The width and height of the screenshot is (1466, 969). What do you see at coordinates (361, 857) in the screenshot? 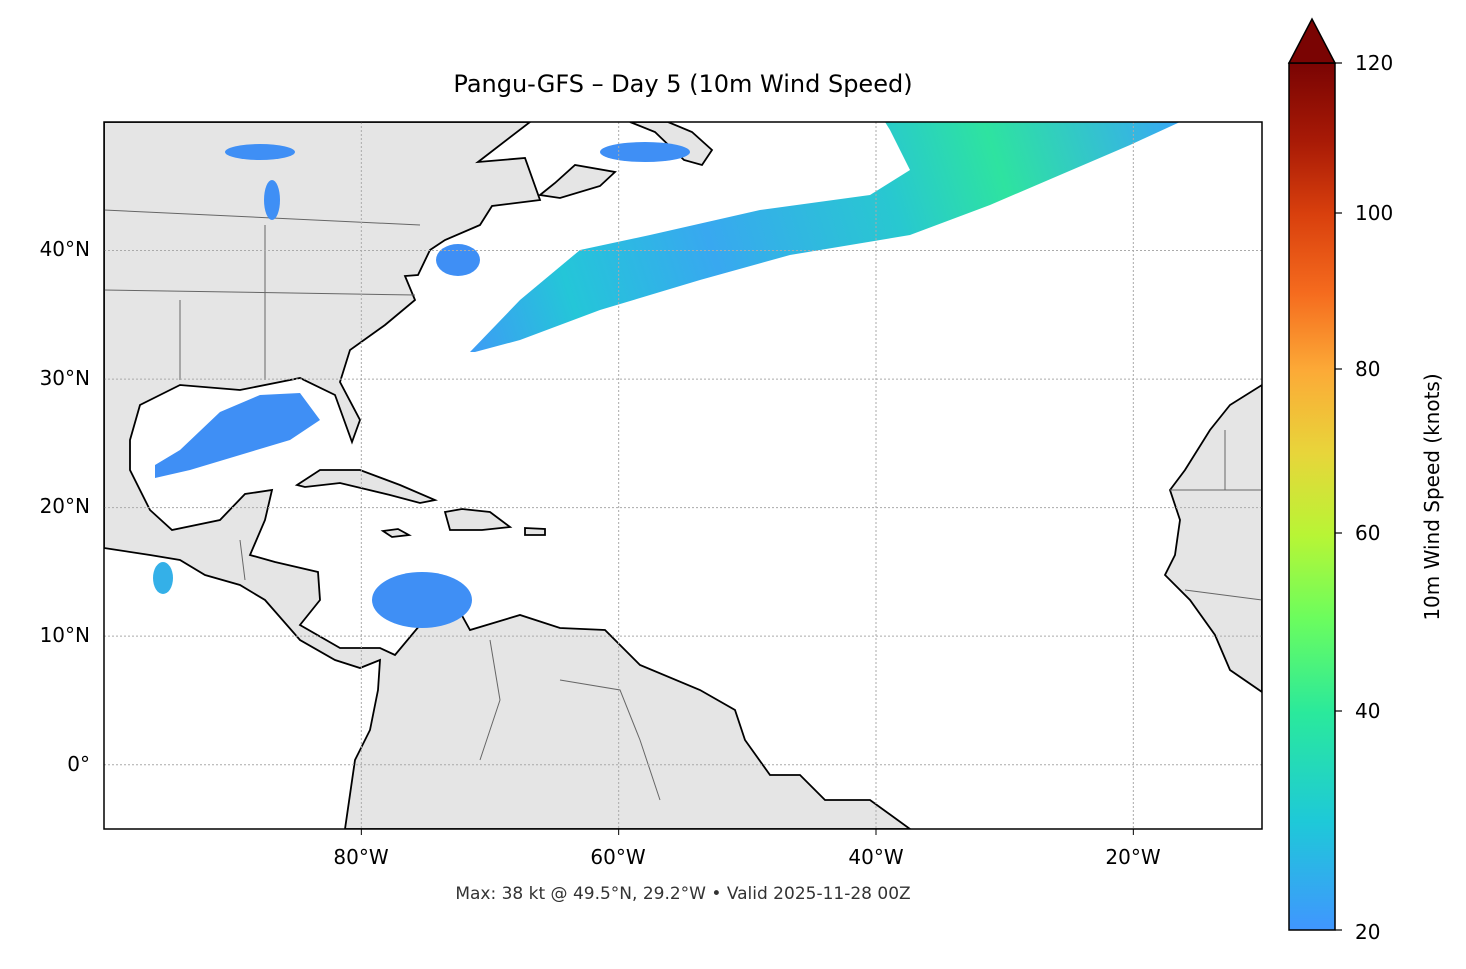
I see `lon-label: 80°W` at bounding box center [361, 857].